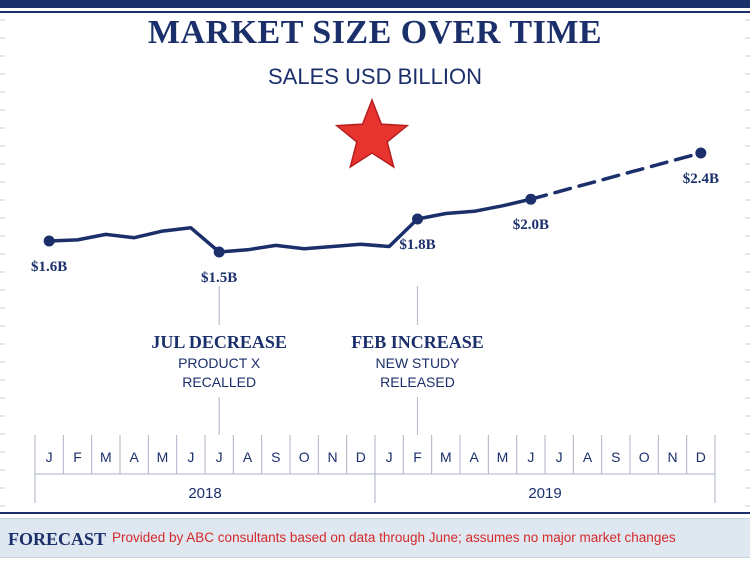  Describe the element at coordinates (375, 76) in the screenshot. I see `chart-subtitle: SALES USD BILLION` at that location.